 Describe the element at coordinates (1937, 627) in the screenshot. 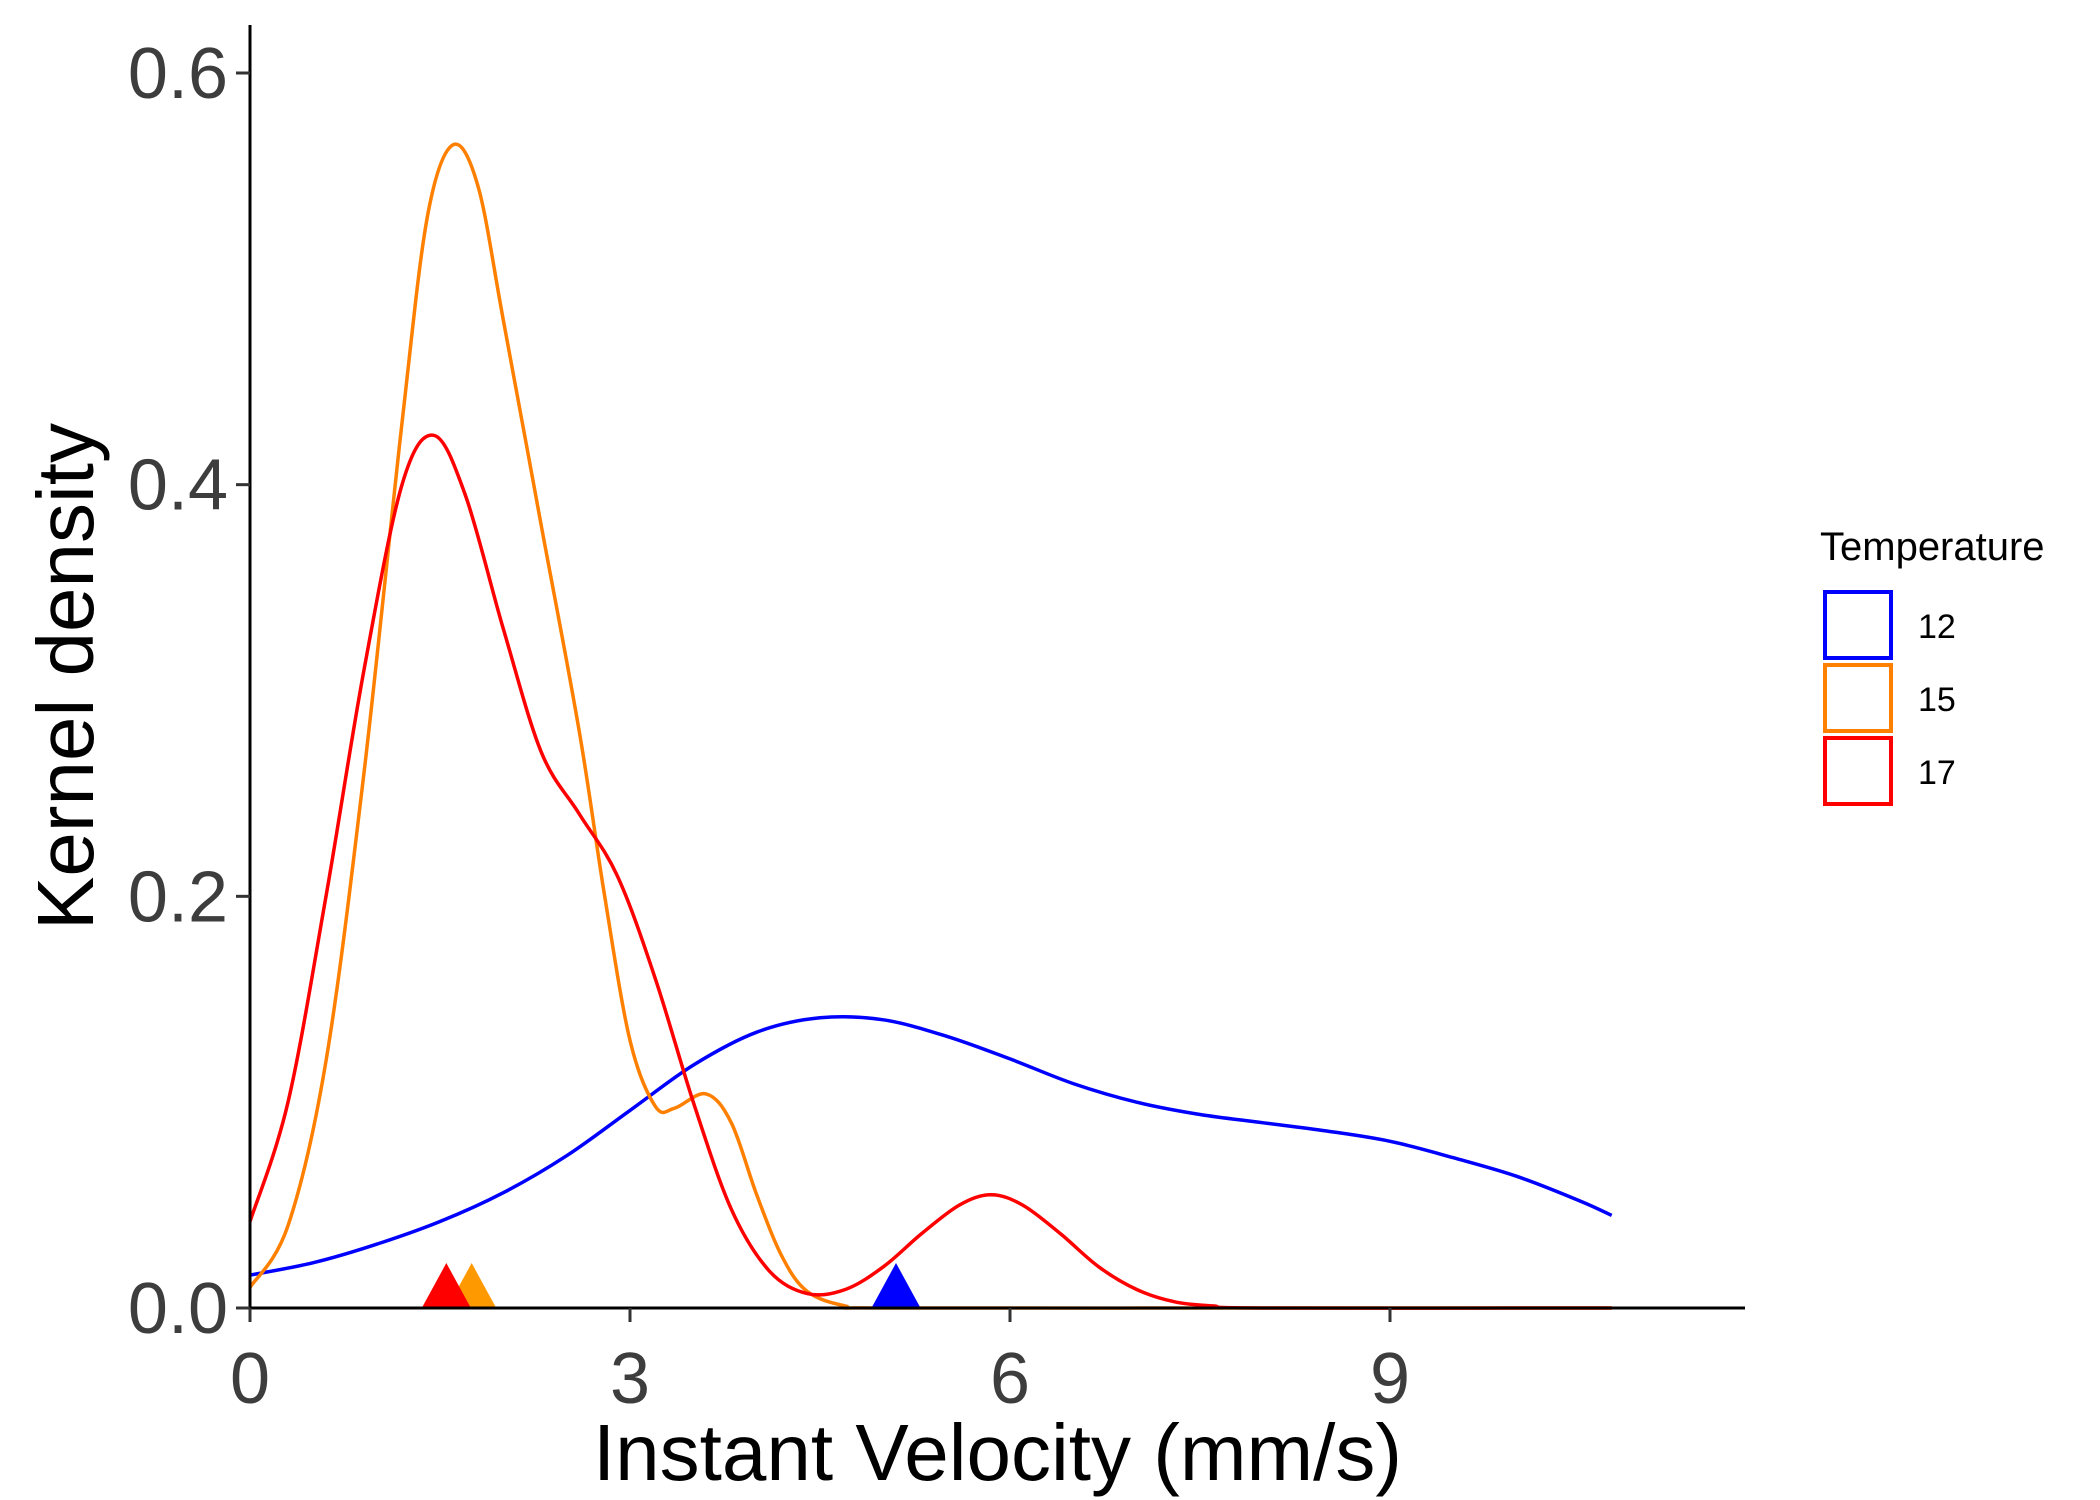

I see `legend-label-12: 12` at that location.